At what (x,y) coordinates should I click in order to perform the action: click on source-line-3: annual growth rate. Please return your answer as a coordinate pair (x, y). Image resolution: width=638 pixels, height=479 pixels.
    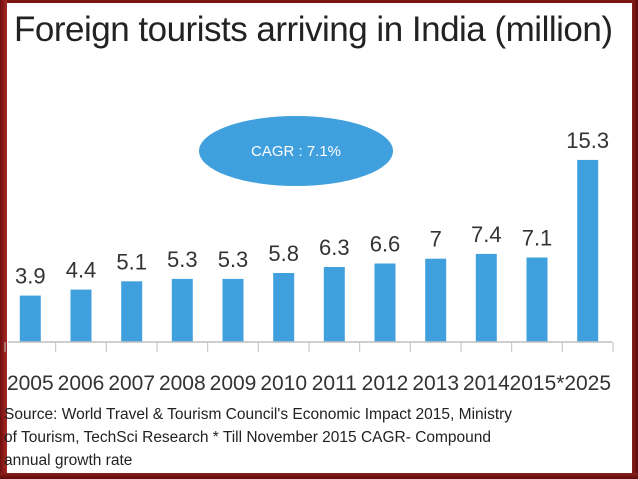
    Looking at the image, I should click on (68, 460).